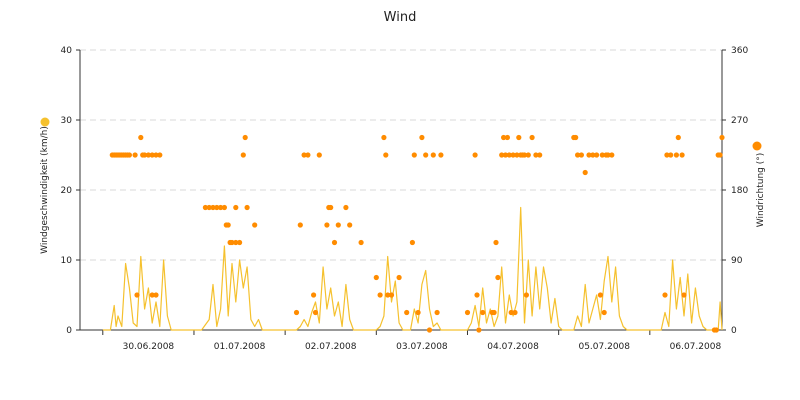 Image resolution: width=800 pixels, height=400 pixels. What do you see at coordinates (149, 347) in the screenshot?
I see `x-tick-label-0: 30.06.2008` at bounding box center [149, 347].